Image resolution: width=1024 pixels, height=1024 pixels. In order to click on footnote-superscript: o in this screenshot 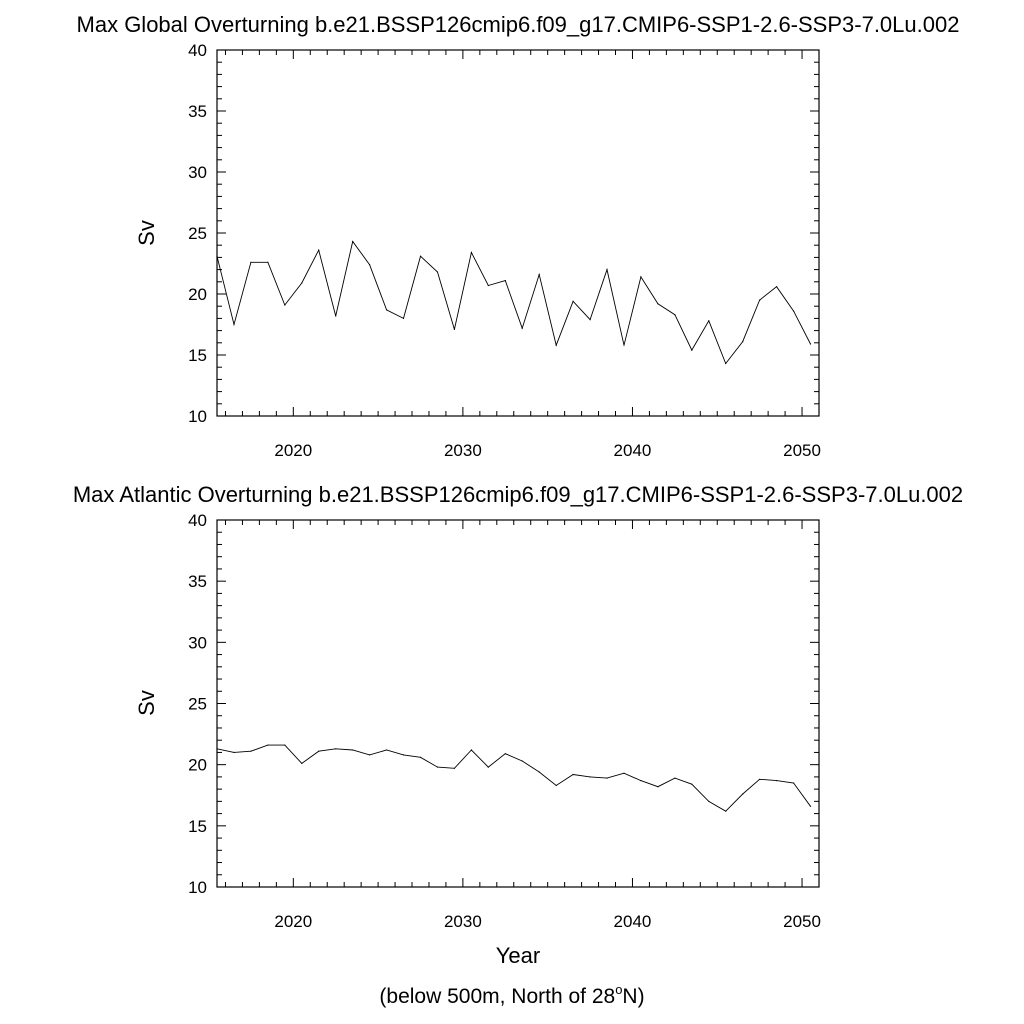, I will do `click(618, 989)`.